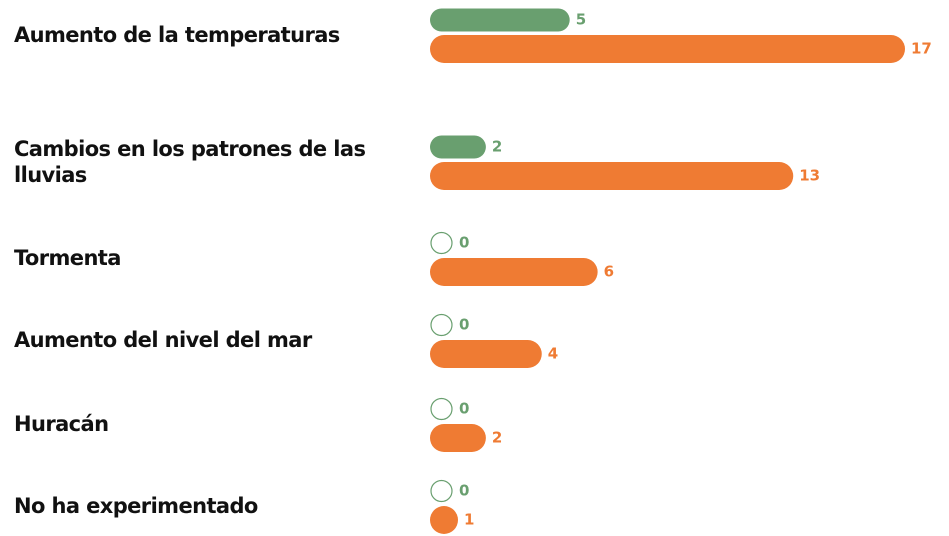 The width and height of the screenshot is (949, 536). Describe the element at coordinates (581, 20) in the screenshot. I see `value-label: 5` at that location.